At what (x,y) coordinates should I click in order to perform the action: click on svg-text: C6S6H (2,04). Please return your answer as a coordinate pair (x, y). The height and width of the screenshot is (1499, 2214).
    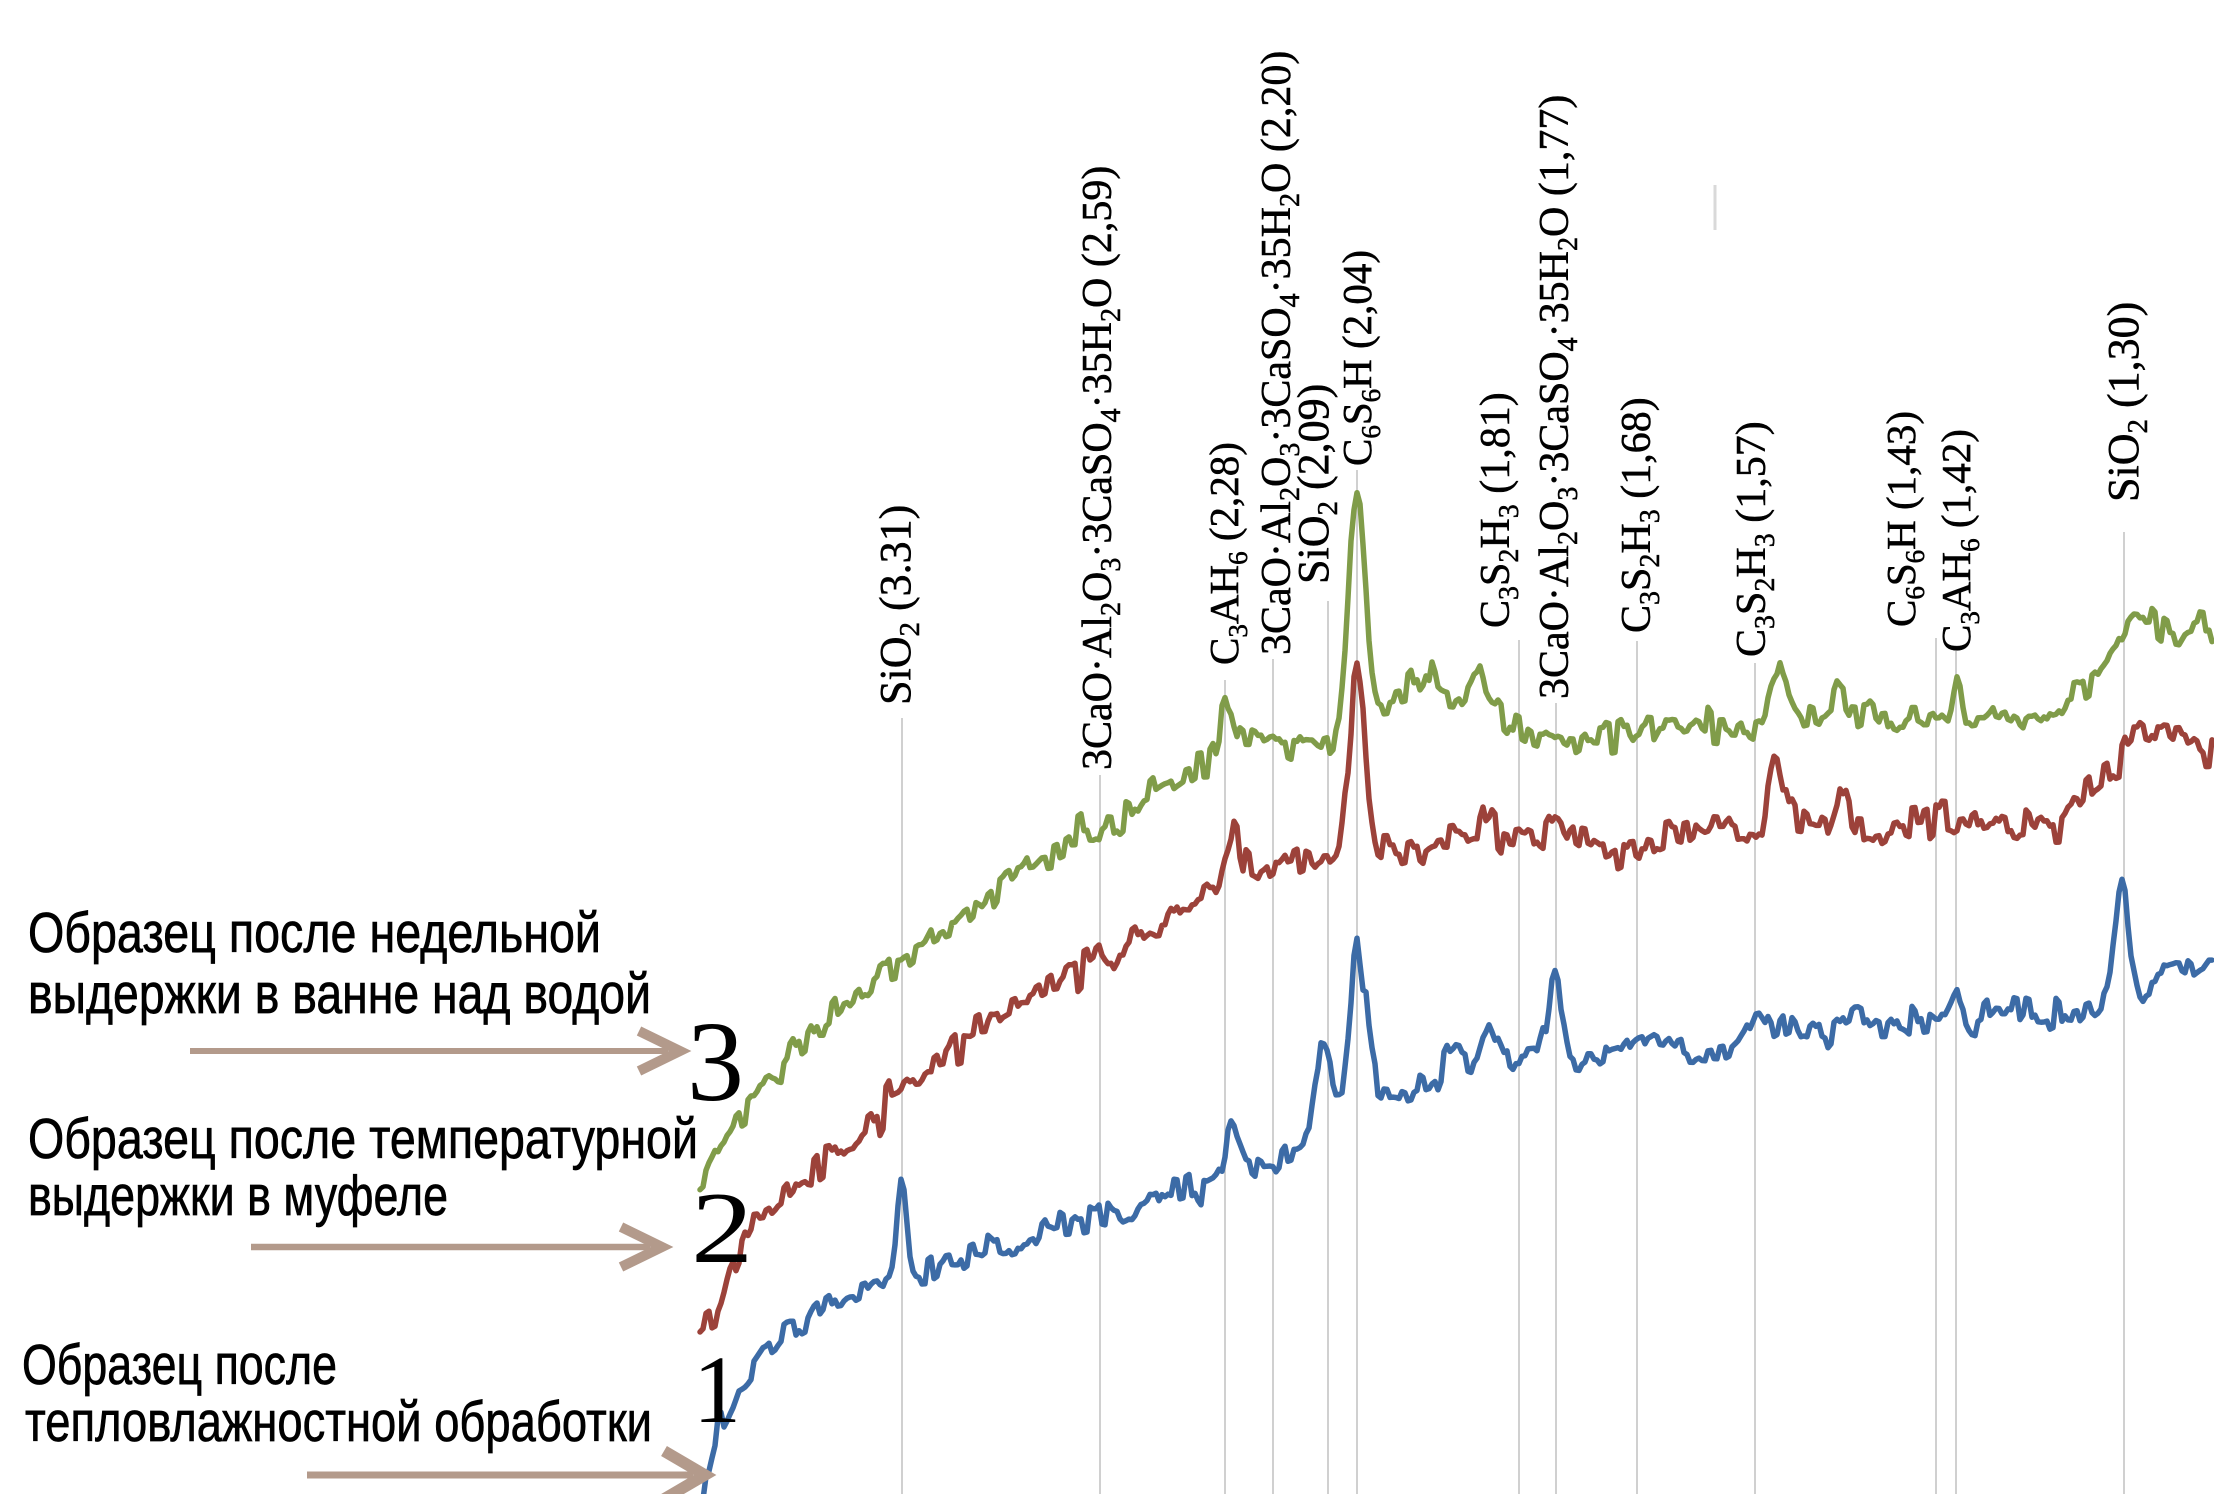
    Looking at the image, I should click on (1360, 358).